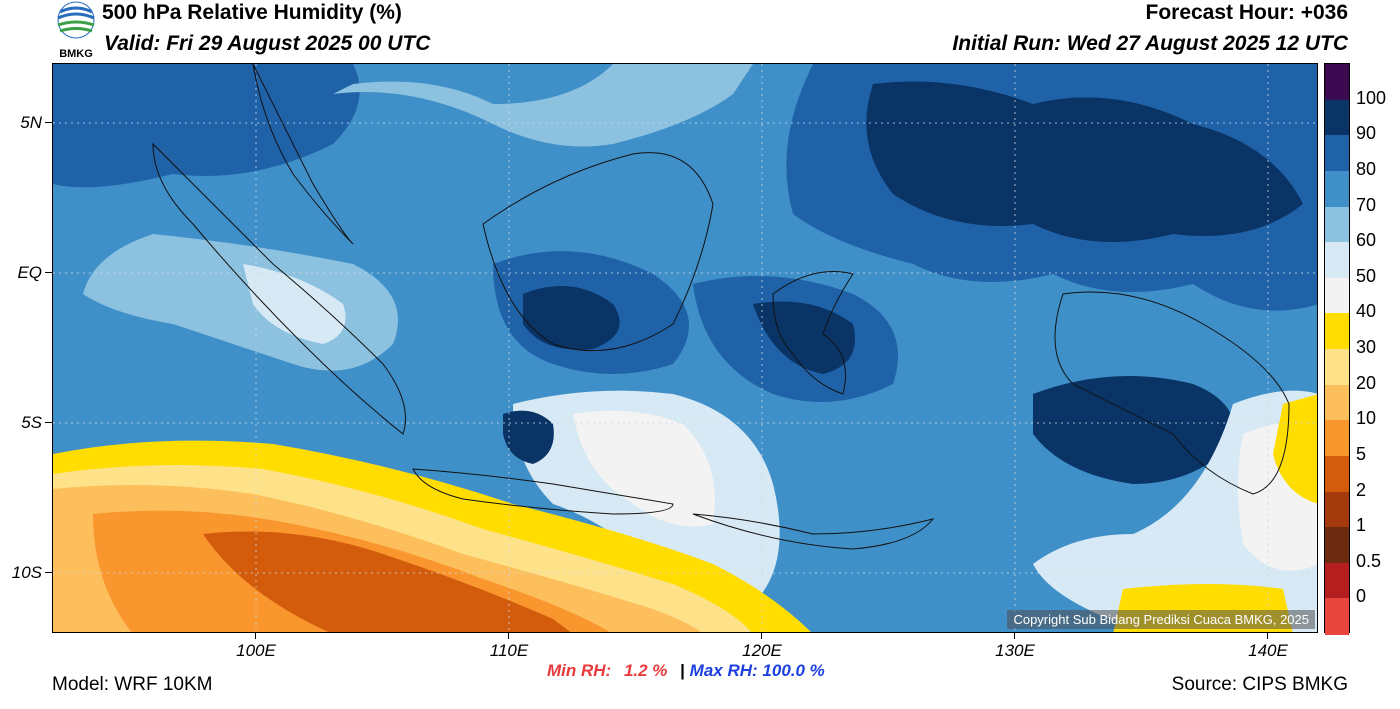 The height and width of the screenshot is (709, 1400). I want to click on lon-label-100e: 100E, so click(256, 650).